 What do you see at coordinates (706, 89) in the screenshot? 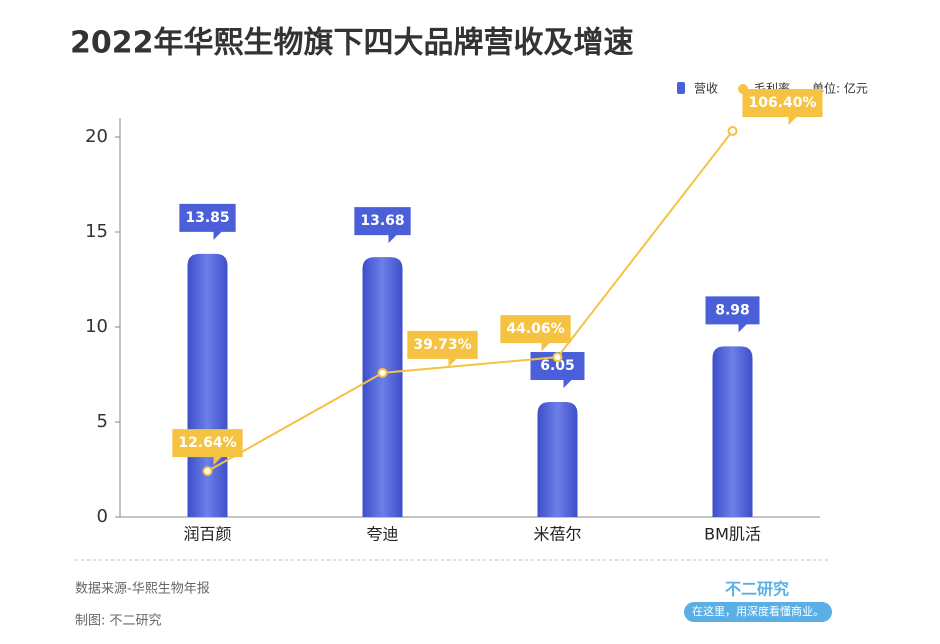
I see `legend-label: 营收` at bounding box center [706, 89].